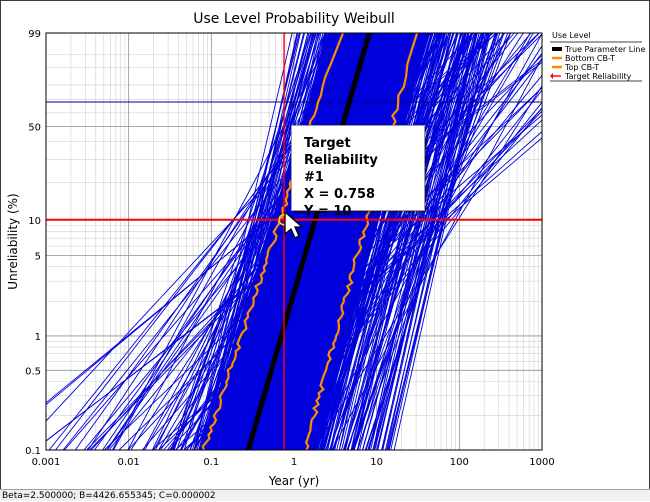 The width and height of the screenshot is (650, 502). I want to click on y-axis-label: Unreliability (%), so click(13, 241).